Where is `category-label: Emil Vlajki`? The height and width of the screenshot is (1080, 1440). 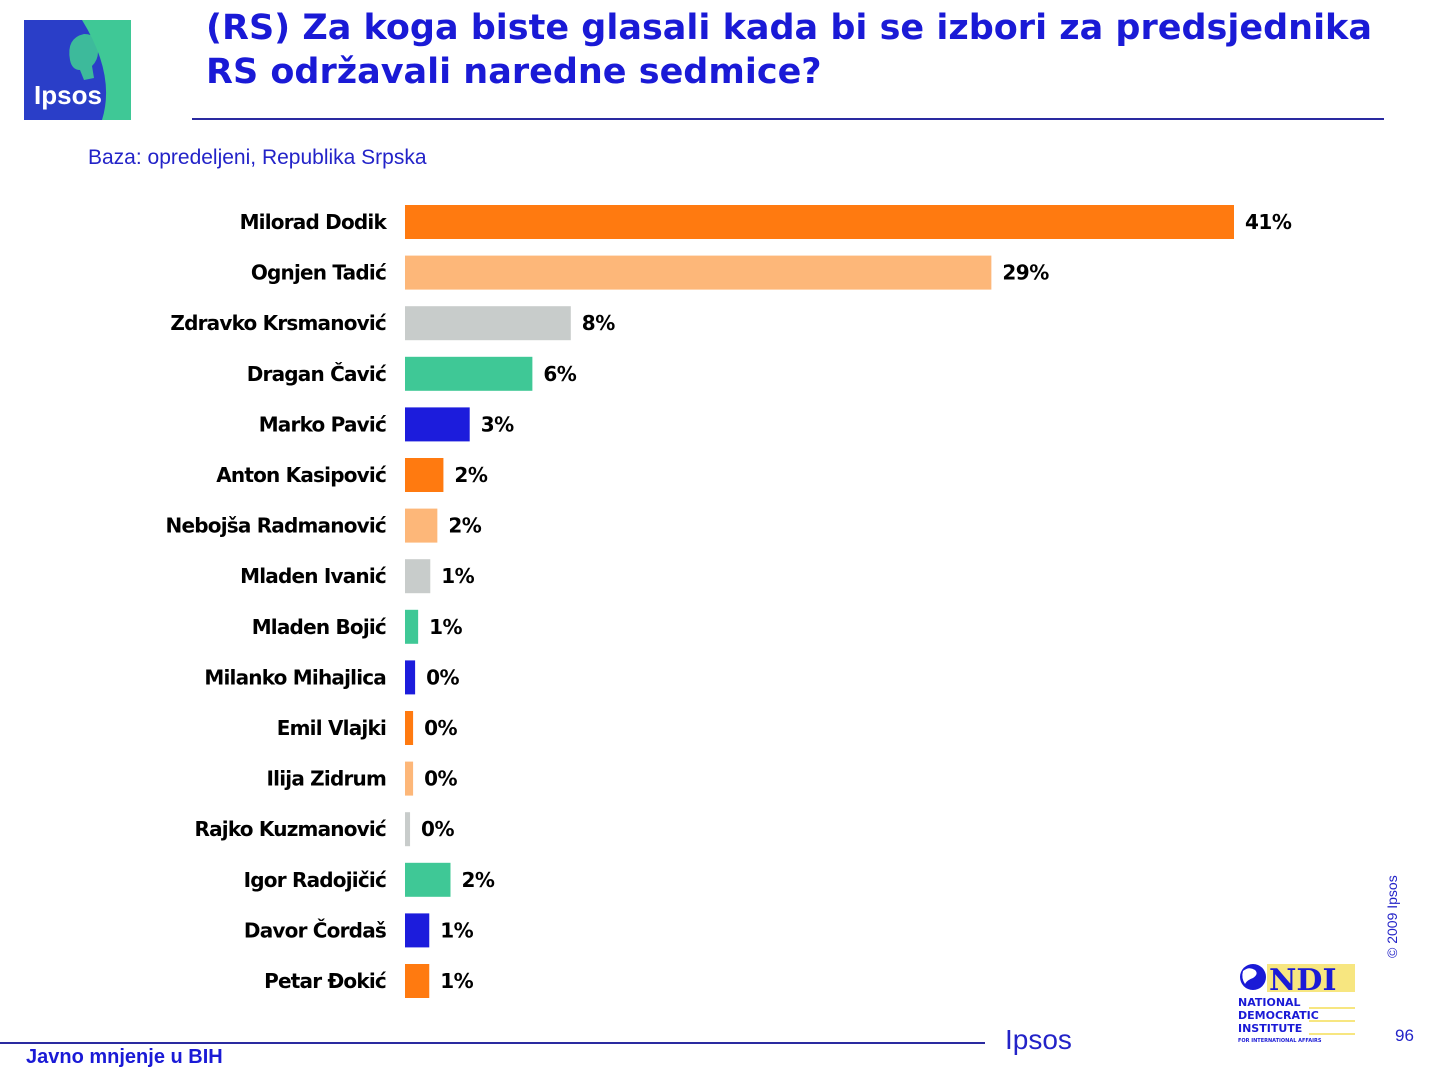
category-label: Emil Vlajki is located at coordinates (331, 728).